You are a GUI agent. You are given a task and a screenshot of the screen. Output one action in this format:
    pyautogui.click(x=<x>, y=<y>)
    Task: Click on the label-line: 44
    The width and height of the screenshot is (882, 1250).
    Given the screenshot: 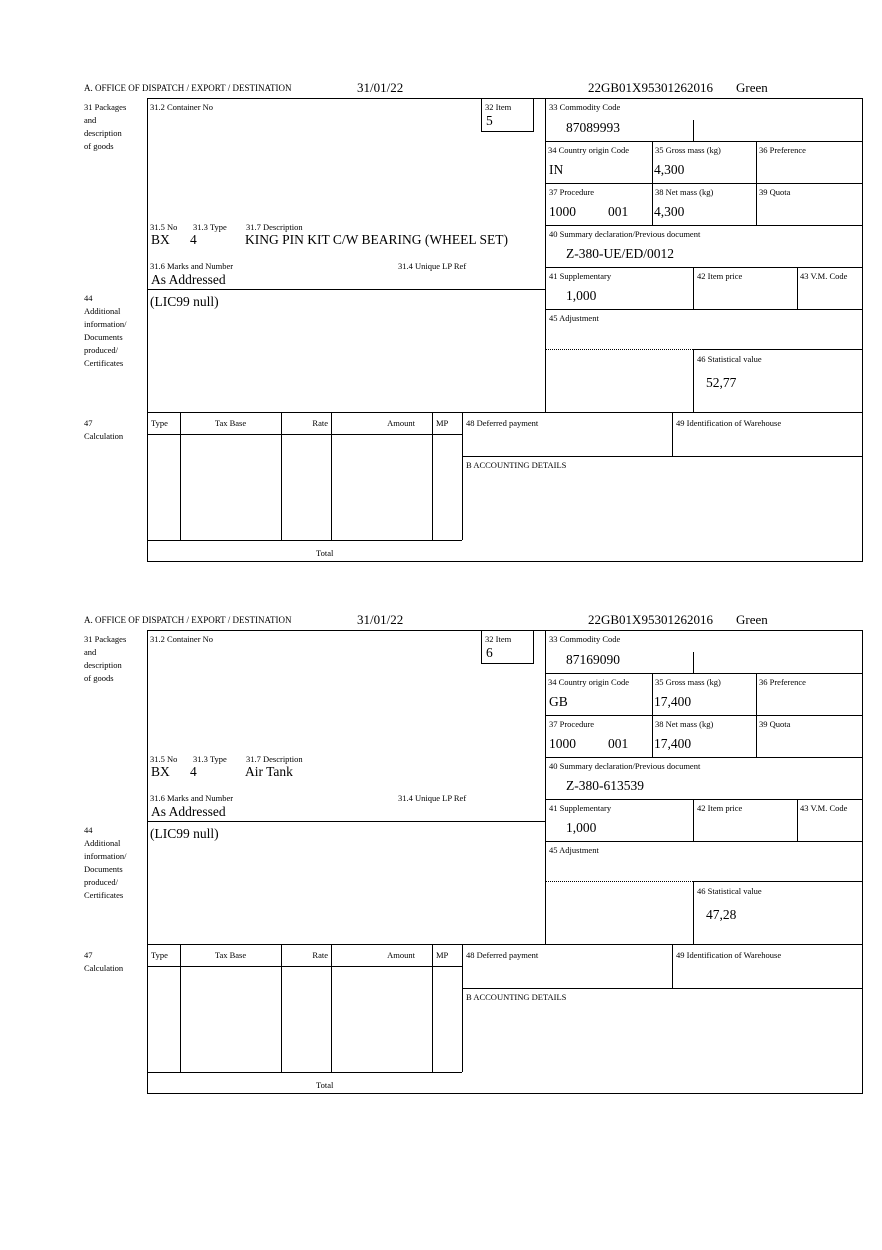 What is the action you would take?
    pyautogui.click(x=88, y=830)
    